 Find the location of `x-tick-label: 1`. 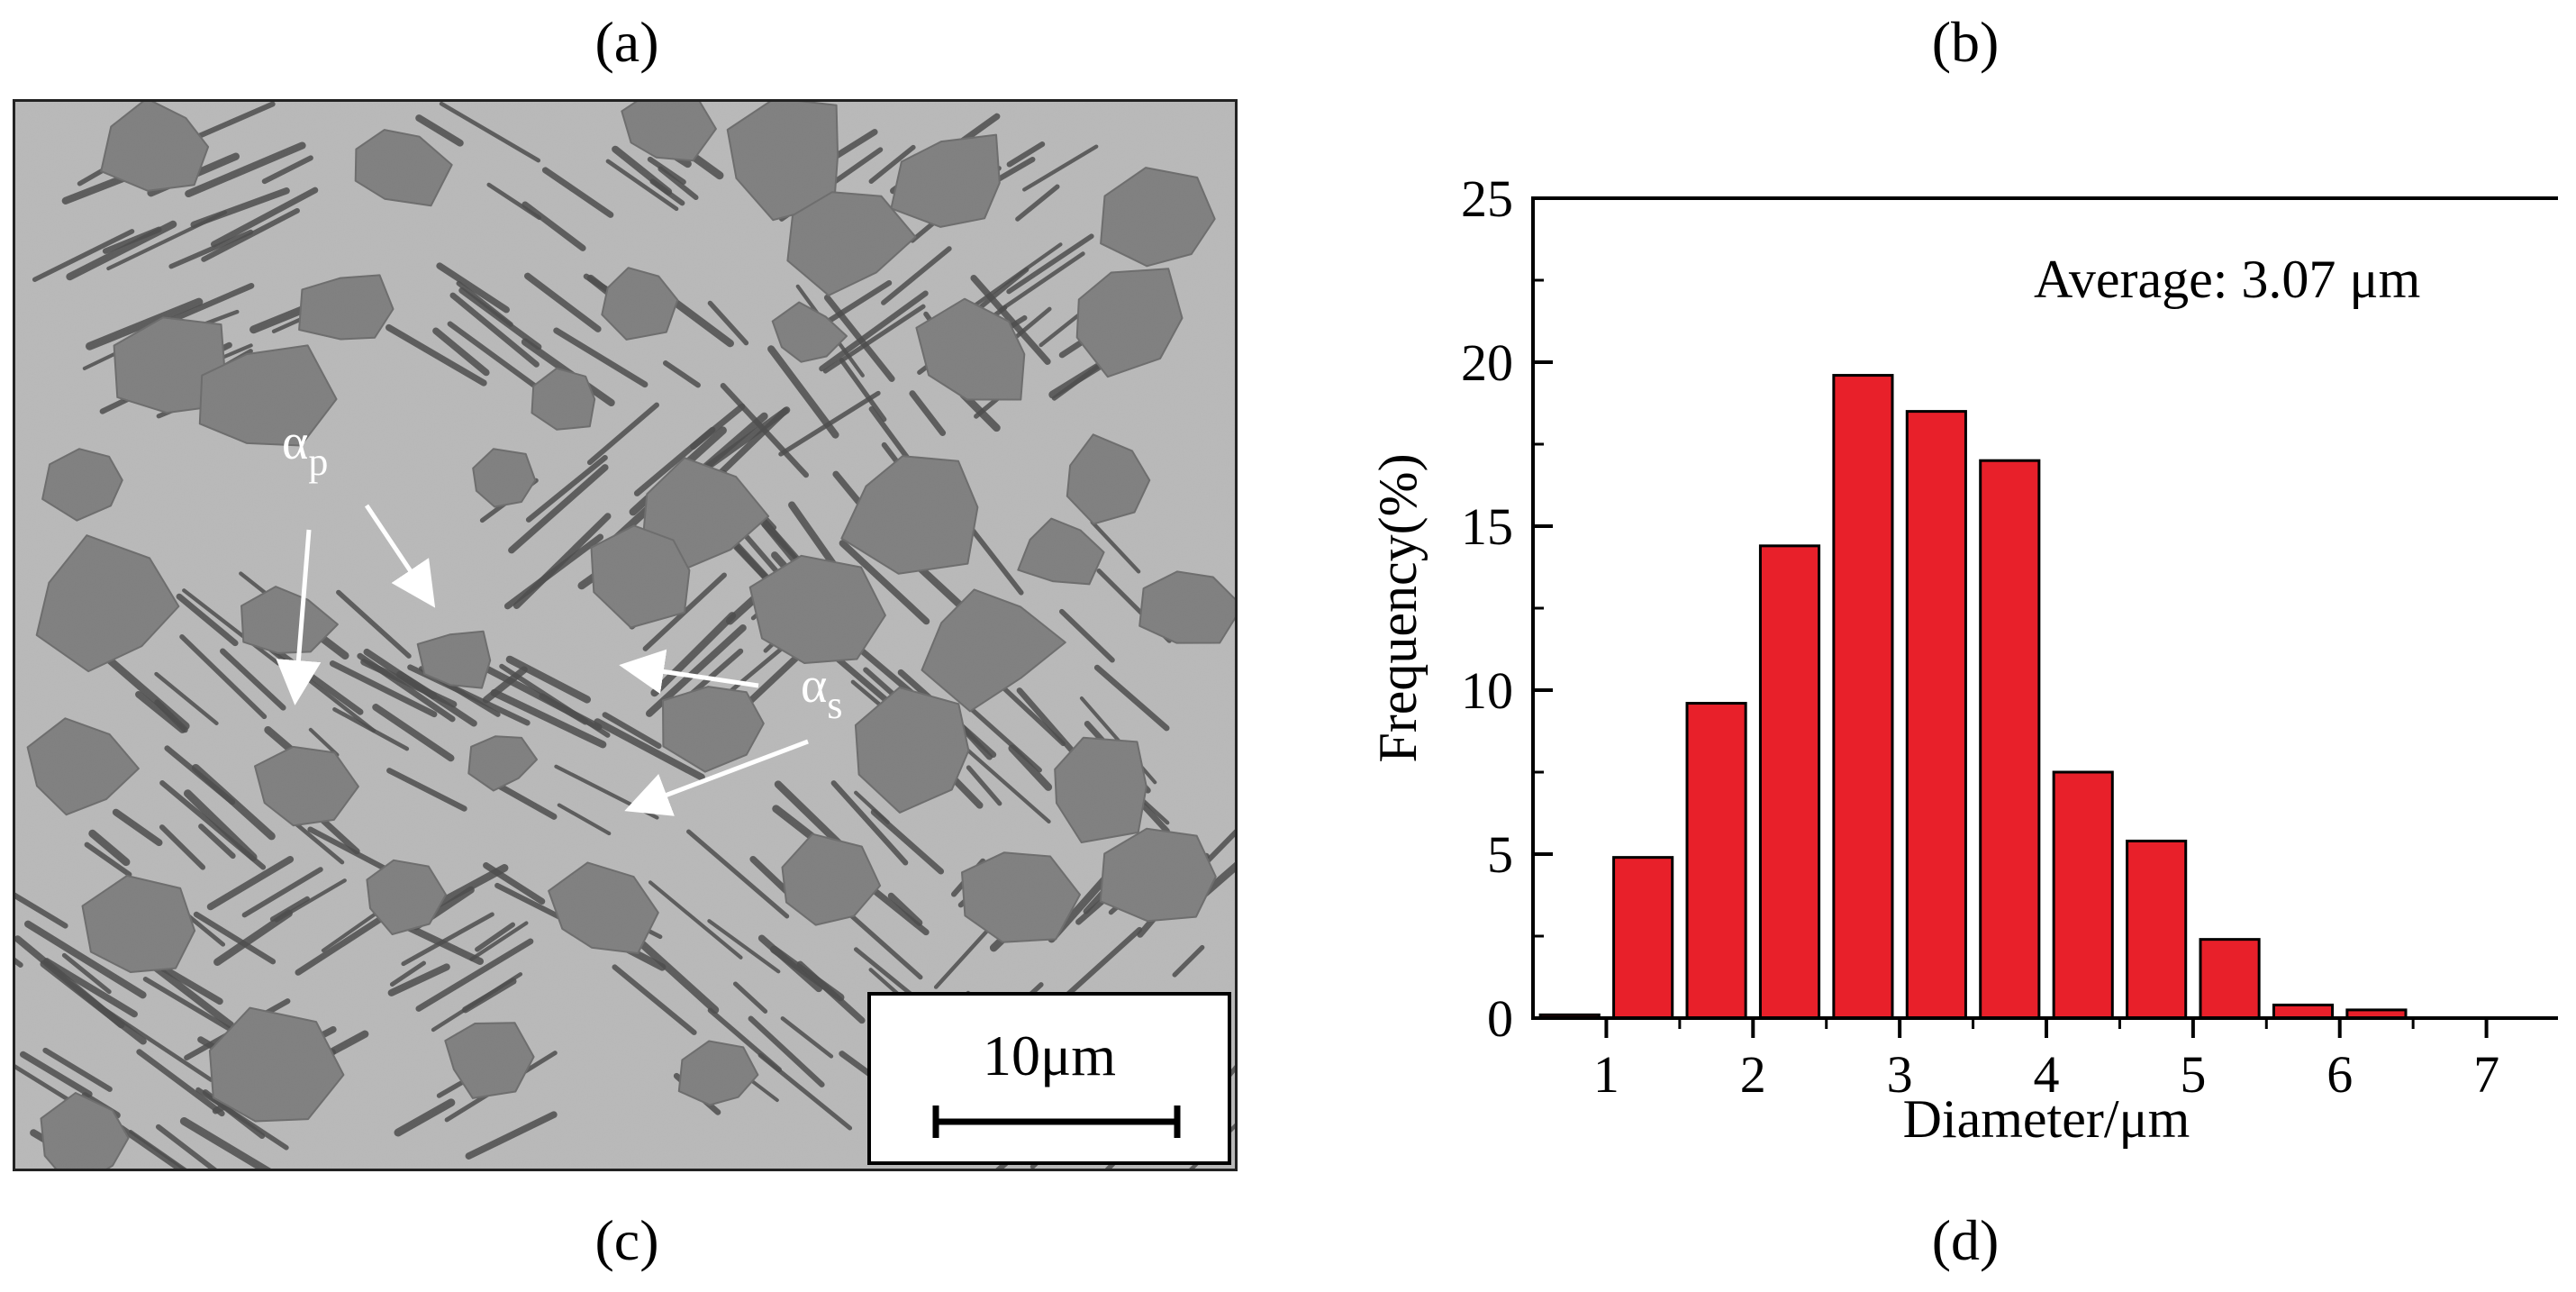

x-tick-label: 1 is located at coordinates (1606, 1074).